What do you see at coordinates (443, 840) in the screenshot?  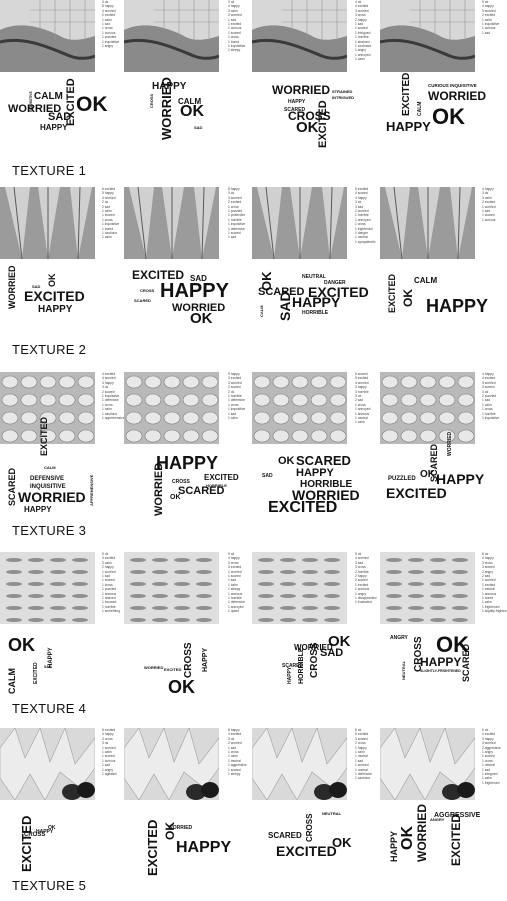 I see `word-cloud: AGGRESSIVE WORRIED OK HAPPY EXCITED ANGRY` at bounding box center [443, 840].